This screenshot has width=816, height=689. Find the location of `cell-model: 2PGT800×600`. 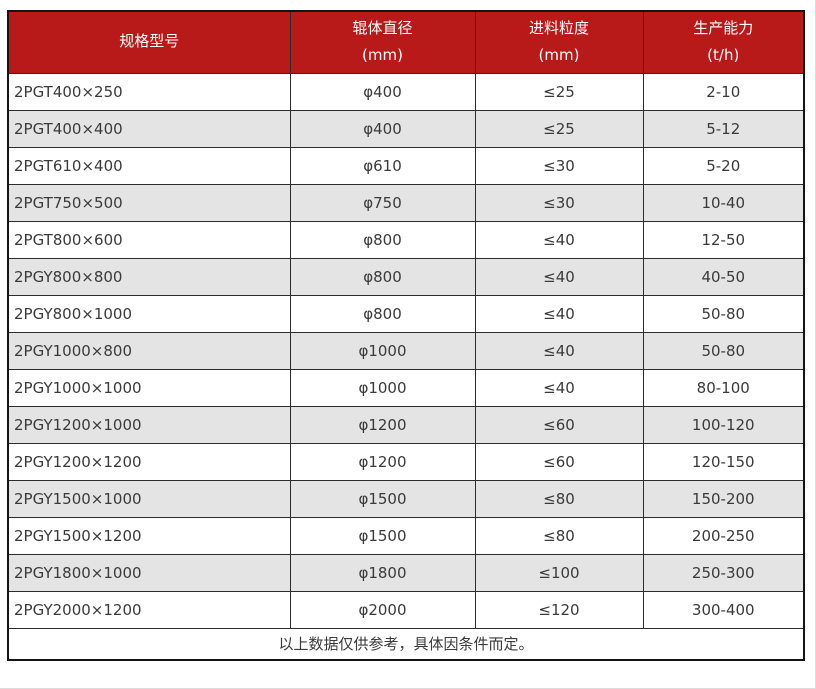

cell-model: 2PGT800×600 is located at coordinates (149, 239).